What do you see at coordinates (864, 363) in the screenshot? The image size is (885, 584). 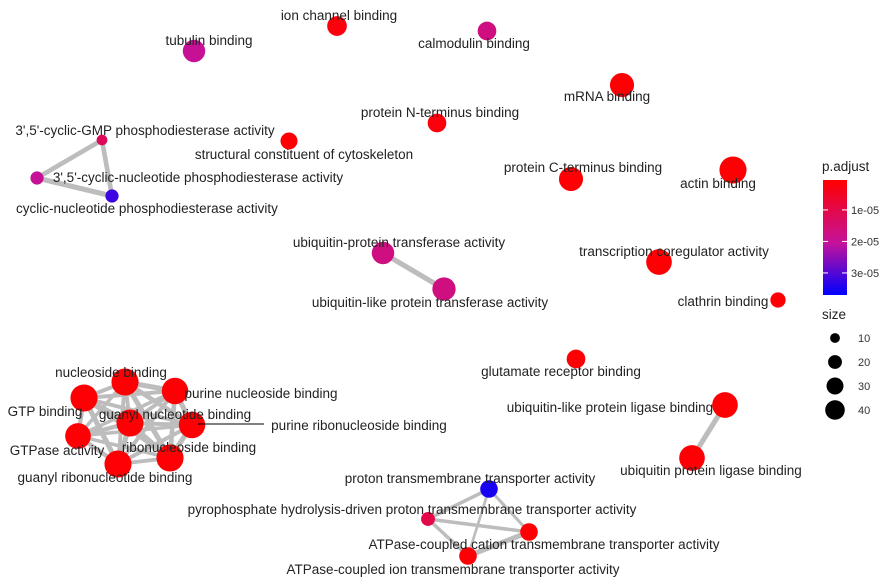 I see `size-key-label: 20` at bounding box center [864, 363].